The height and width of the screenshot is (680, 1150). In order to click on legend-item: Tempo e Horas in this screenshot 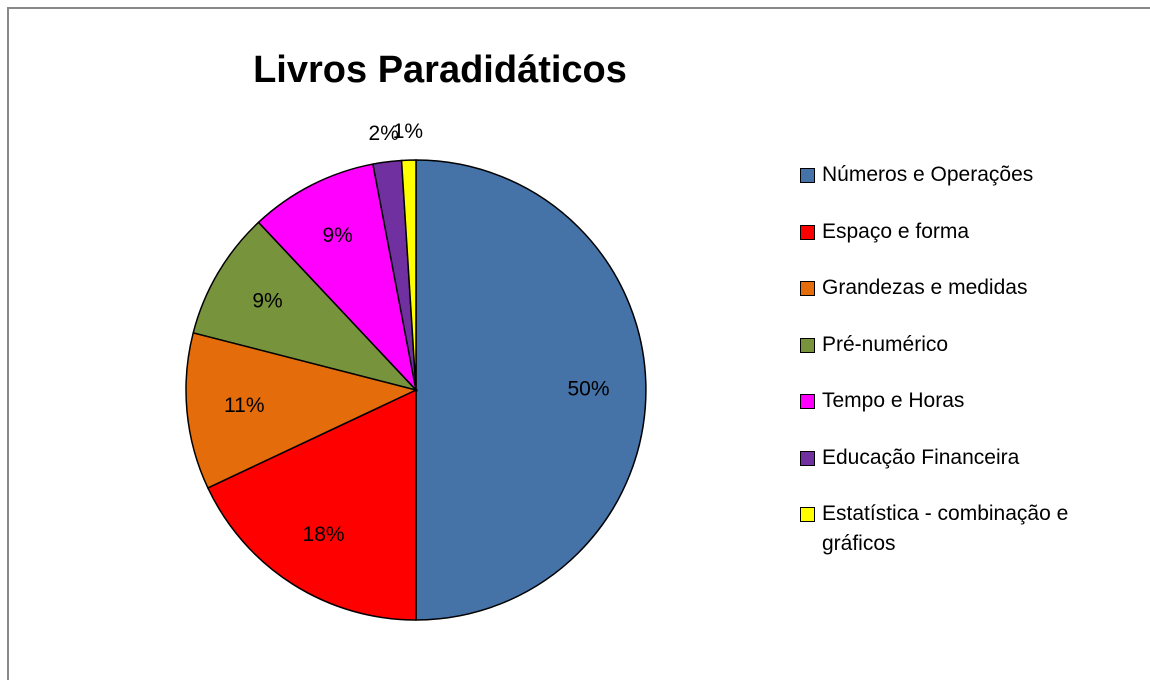, I will do `click(965, 401)`.